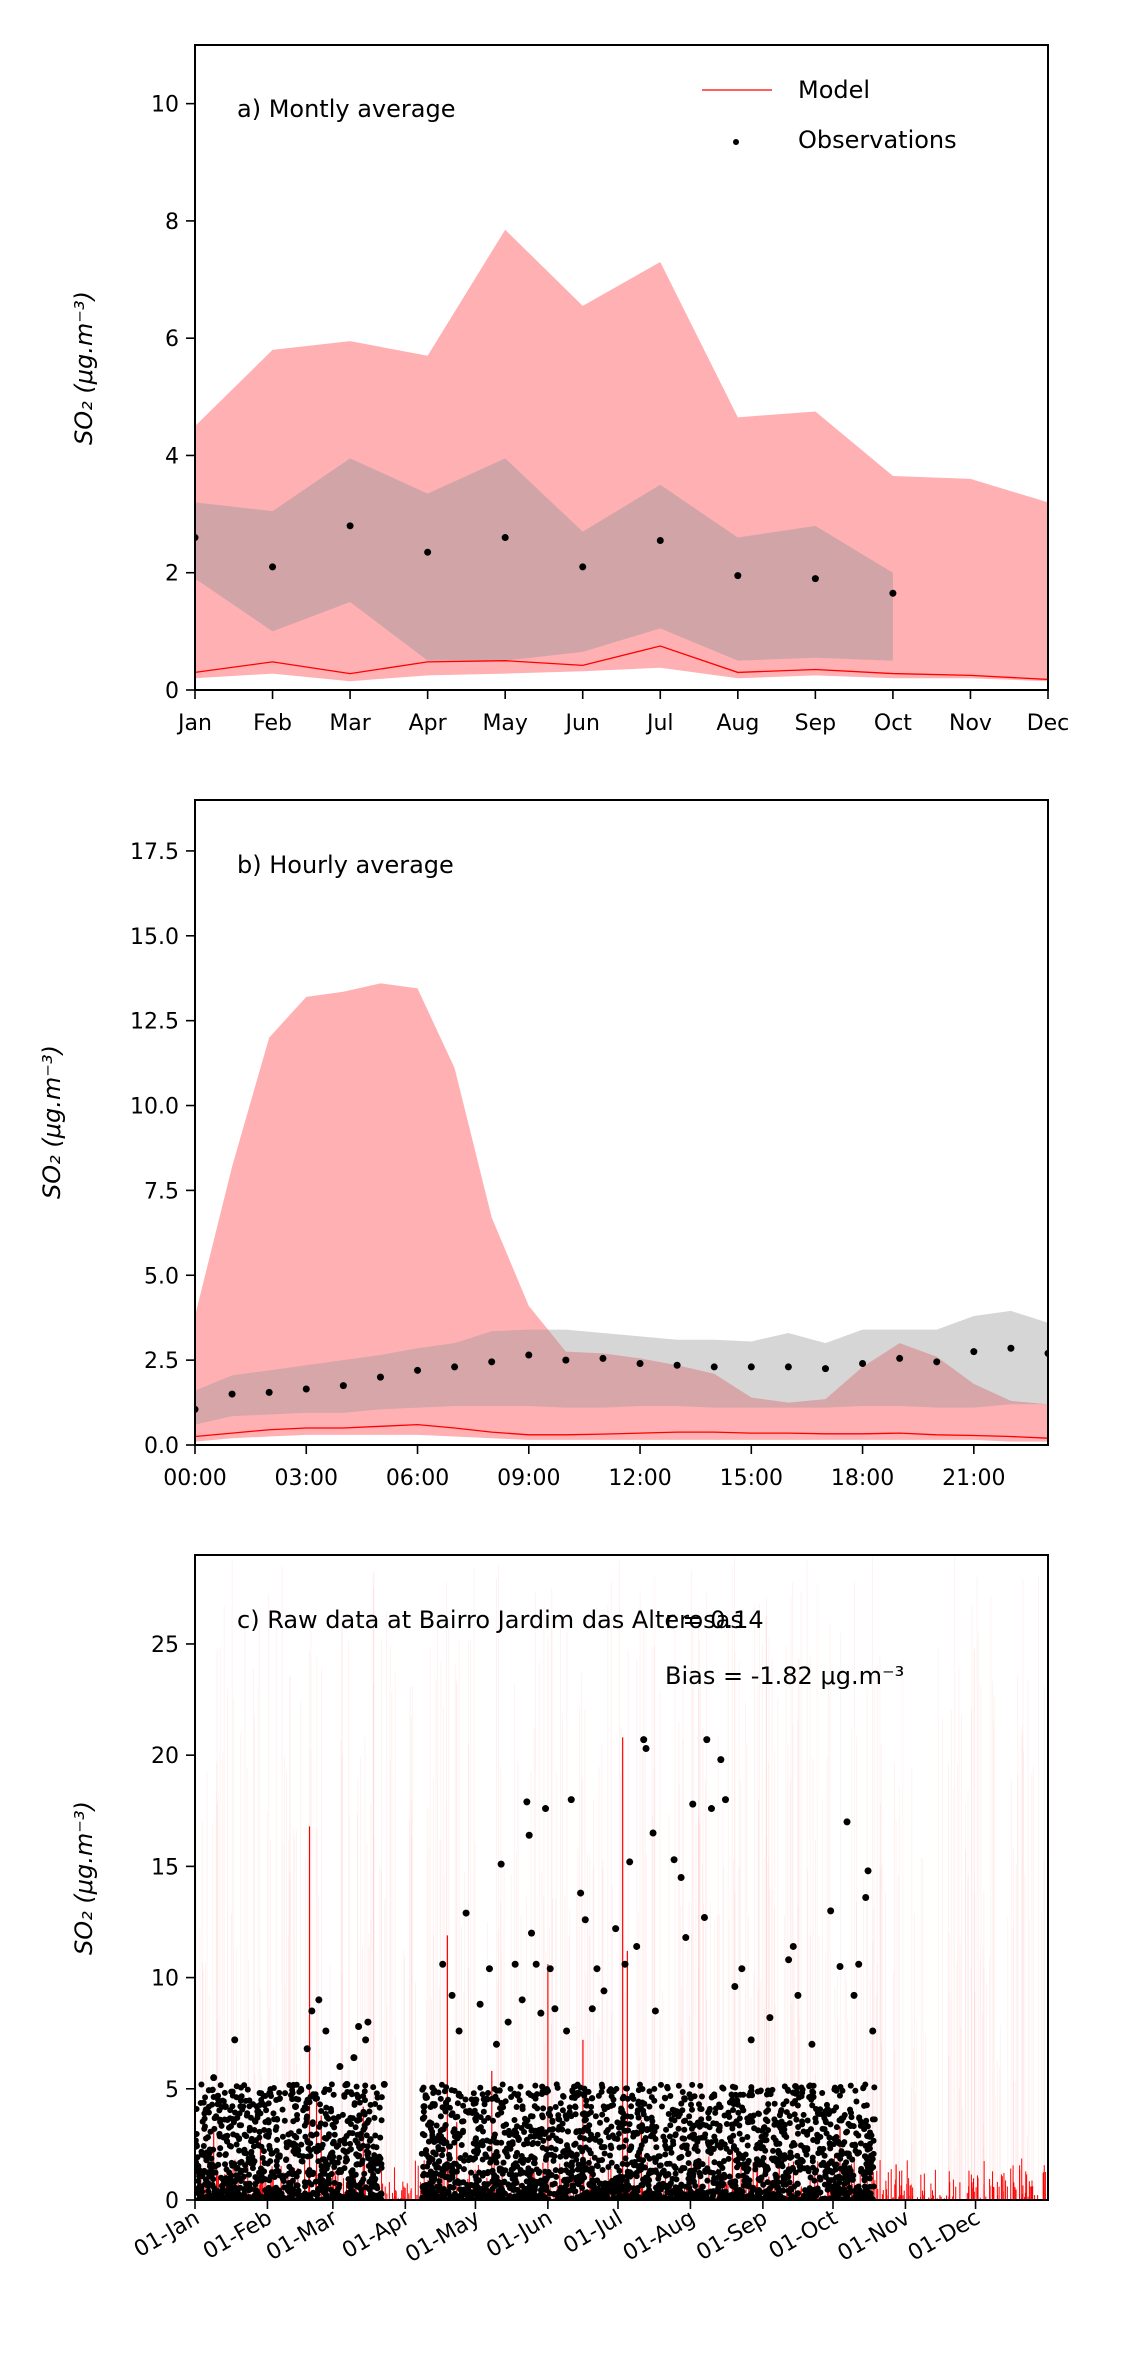 Image resolution: width=1122 pixels, height=2362 pixels. I want to click on y-axis-ticks: 0 2 4 6 8 10, so click(173, 398).